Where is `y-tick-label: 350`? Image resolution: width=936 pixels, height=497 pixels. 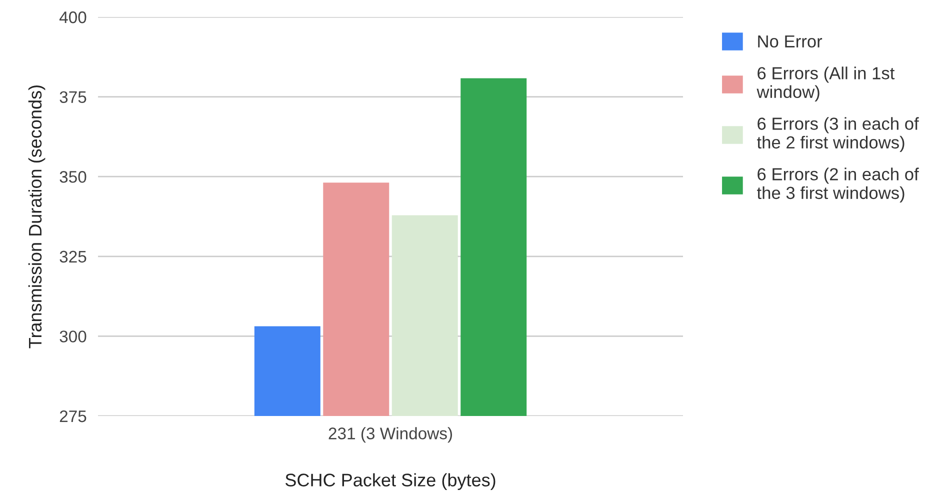 y-tick-label: 350 is located at coordinates (73, 177).